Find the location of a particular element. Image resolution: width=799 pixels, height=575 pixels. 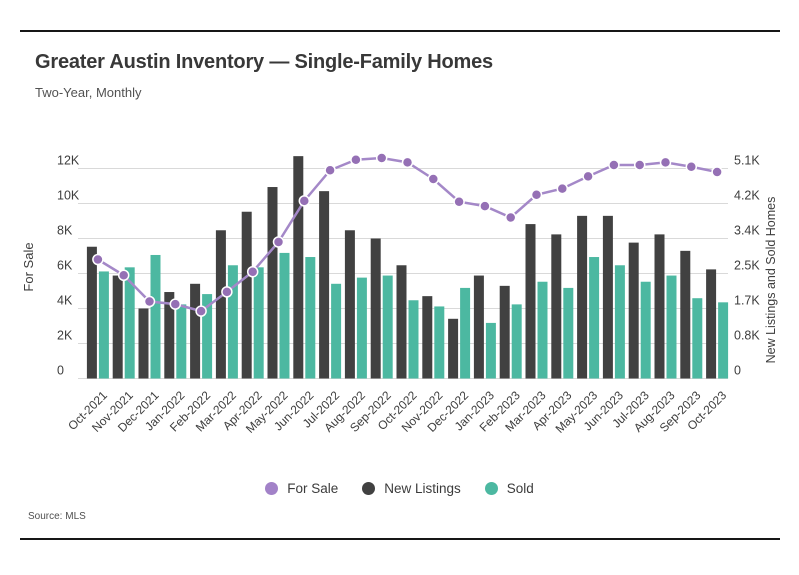

legend-item-new-listings: New Listings is located at coordinates (411, 488).